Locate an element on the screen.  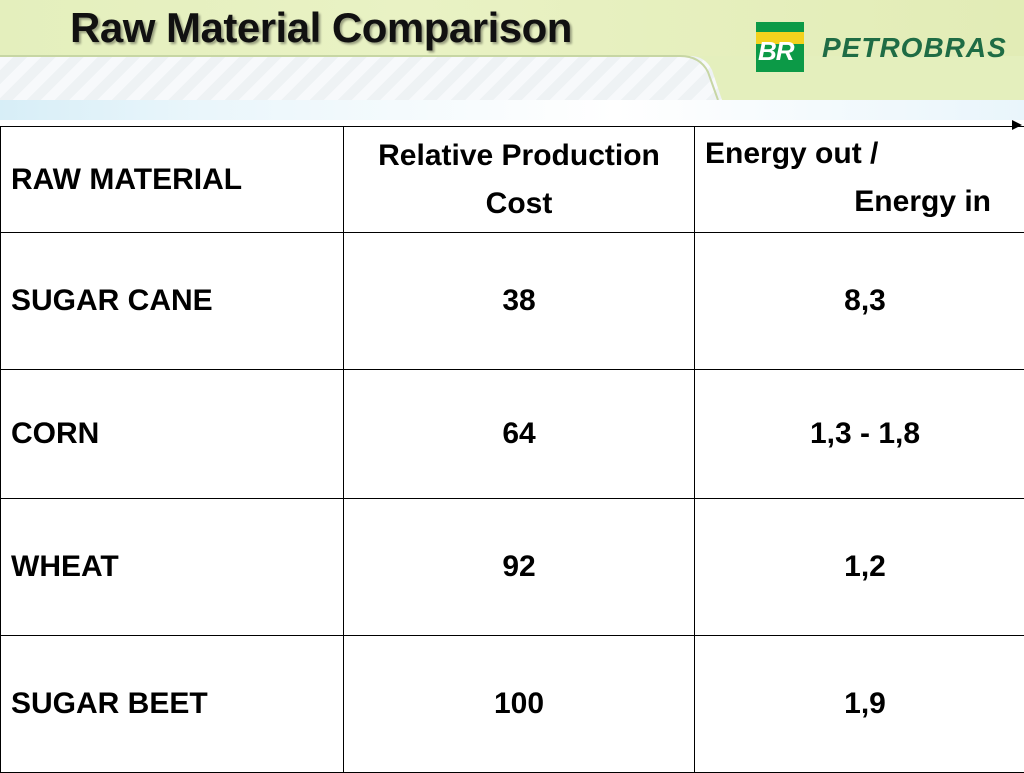
energy-cell: 8,3 is located at coordinates (859, 301).